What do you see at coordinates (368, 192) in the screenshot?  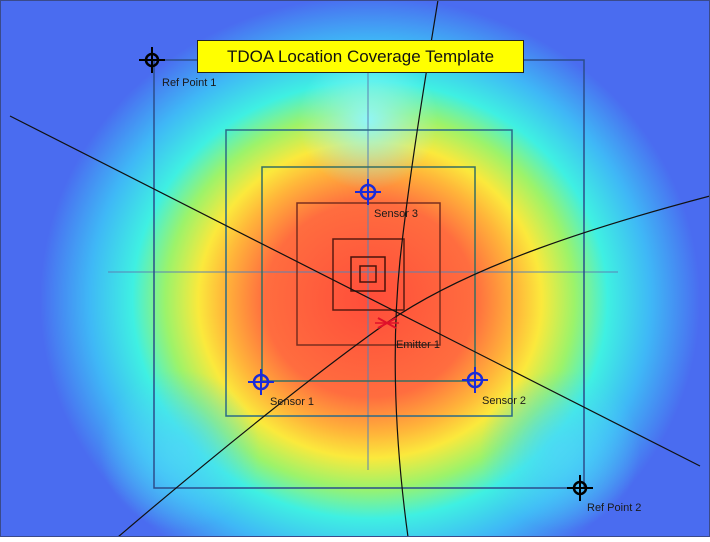 I see `sensor-3-marker` at bounding box center [368, 192].